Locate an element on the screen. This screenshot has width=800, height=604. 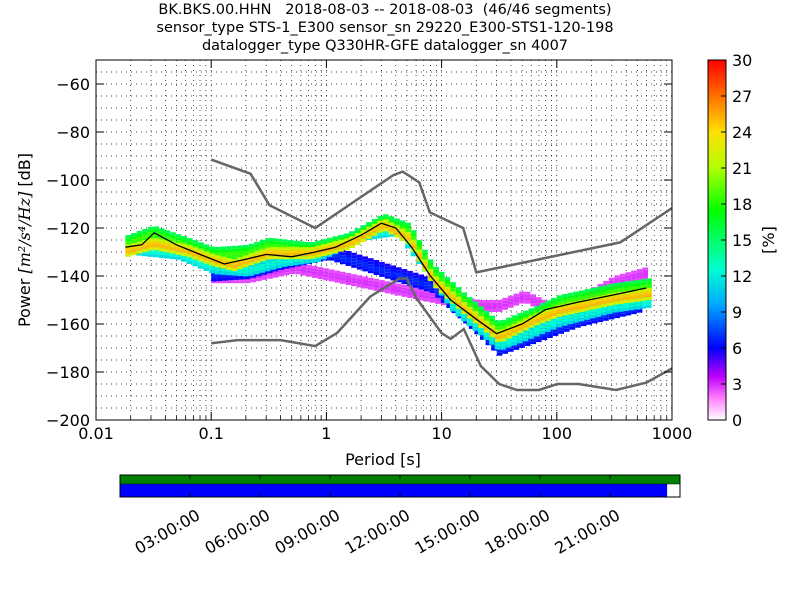
timeline-tick-label: 09:00:00 is located at coordinates (307, 531).